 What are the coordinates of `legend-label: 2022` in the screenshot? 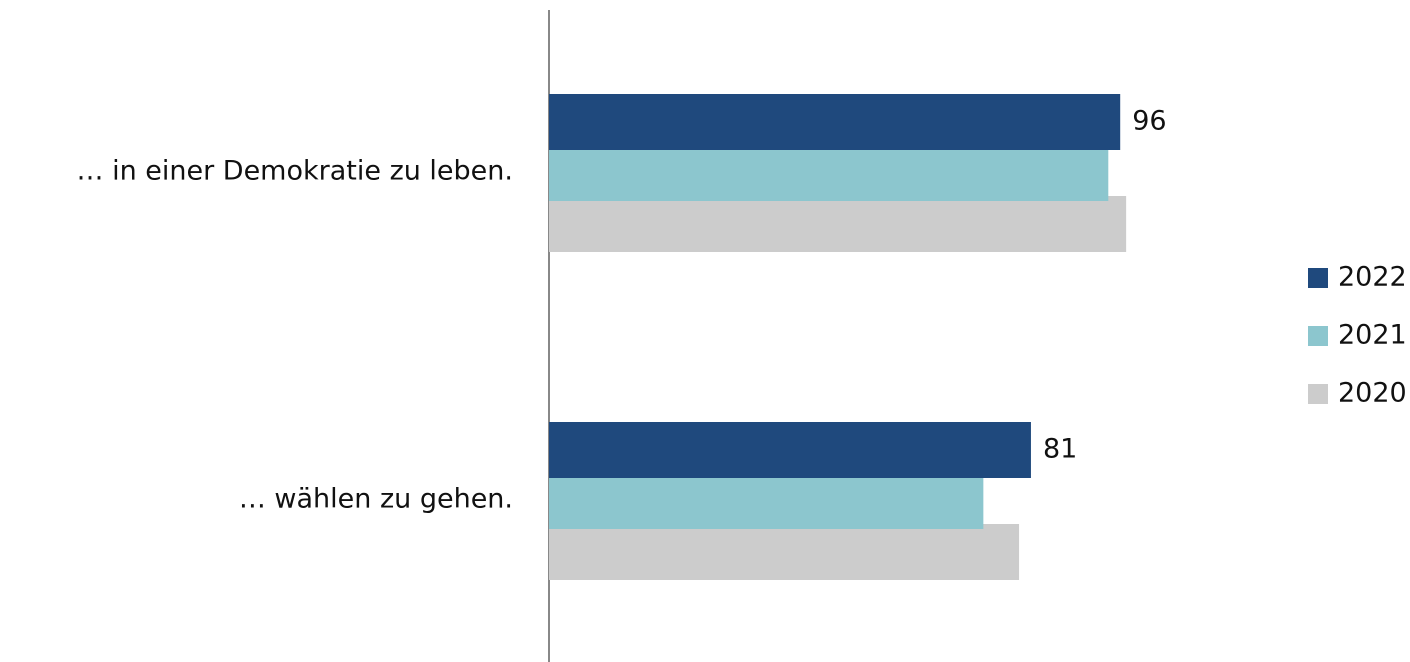 It's located at (1372, 277).